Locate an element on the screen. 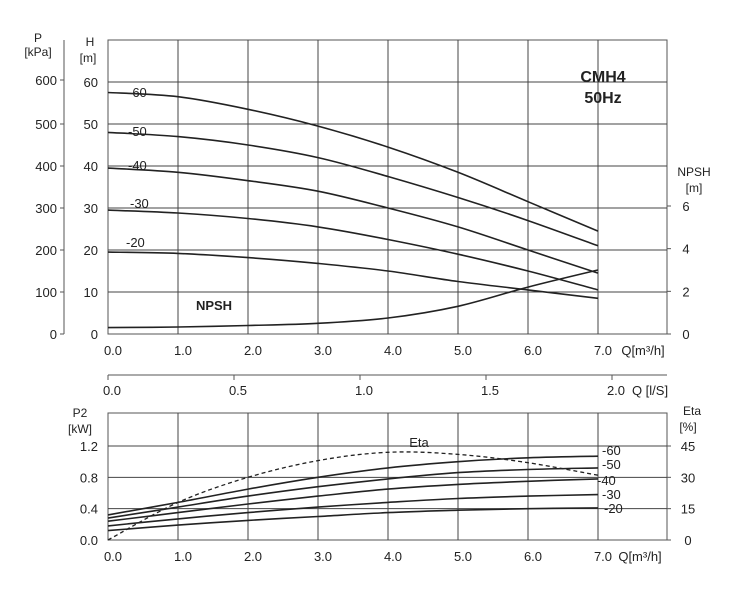 Image resolution: width=731 pixels, height=599 pixels. npsh-axis-label: NPSH is located at coordinates (693, 172).